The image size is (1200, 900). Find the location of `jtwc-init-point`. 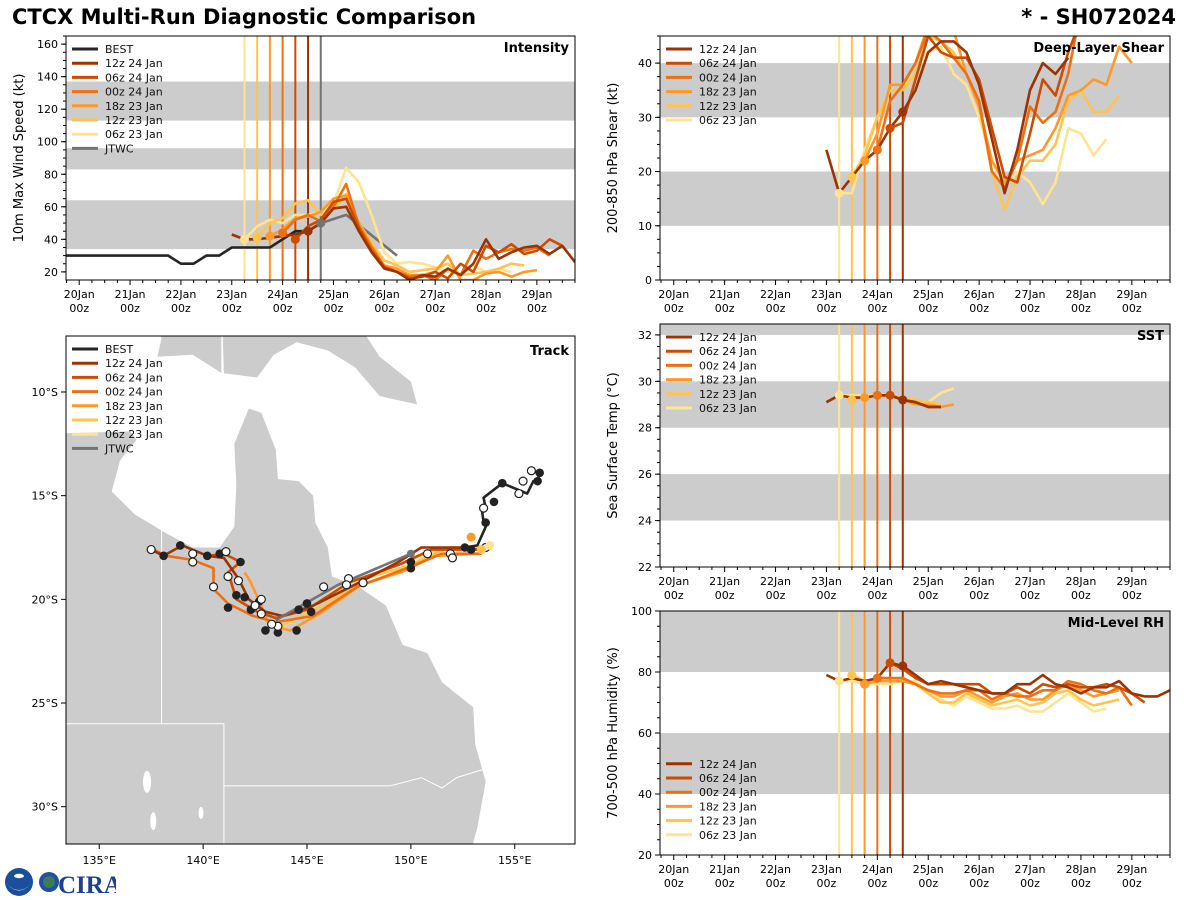

jtwc-init-point is located at coordinates (410, 553).